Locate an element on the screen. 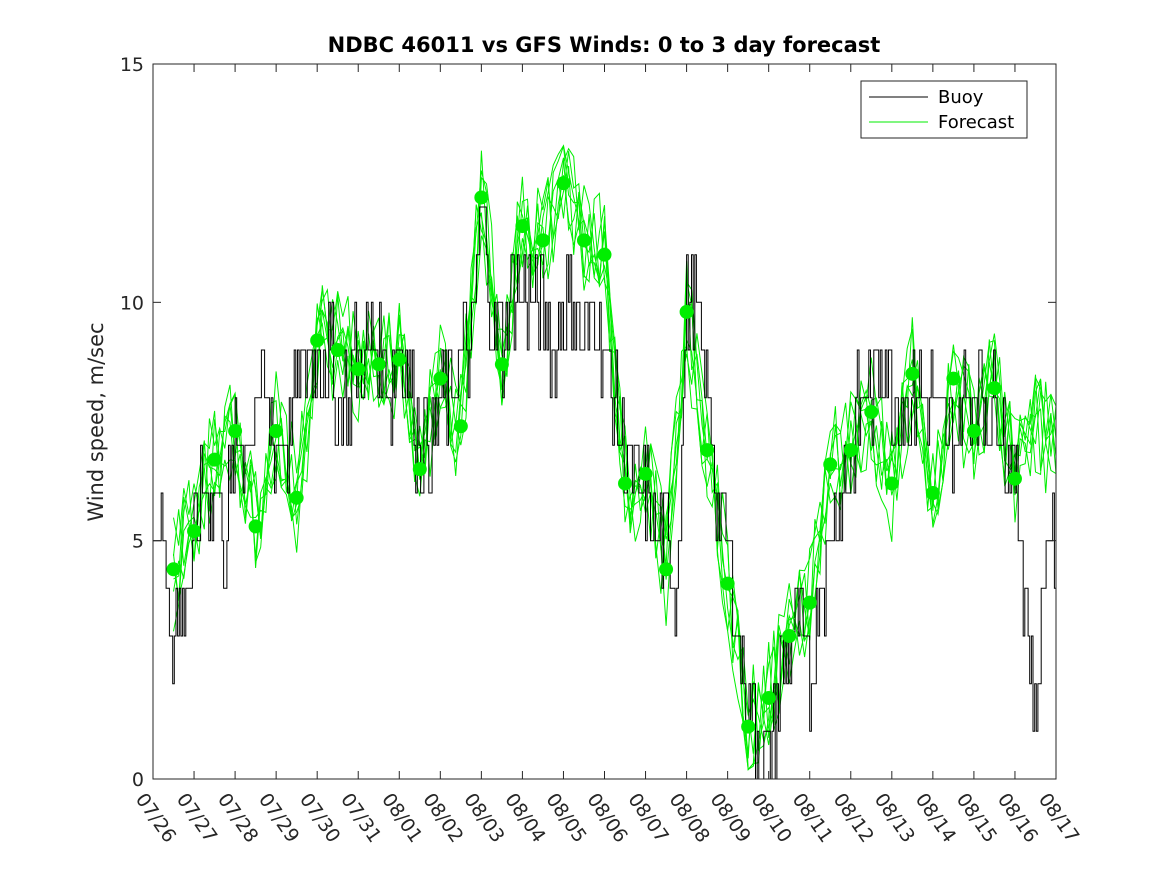  x-tick-label: 08/09 is located at coordinates (730, 817).